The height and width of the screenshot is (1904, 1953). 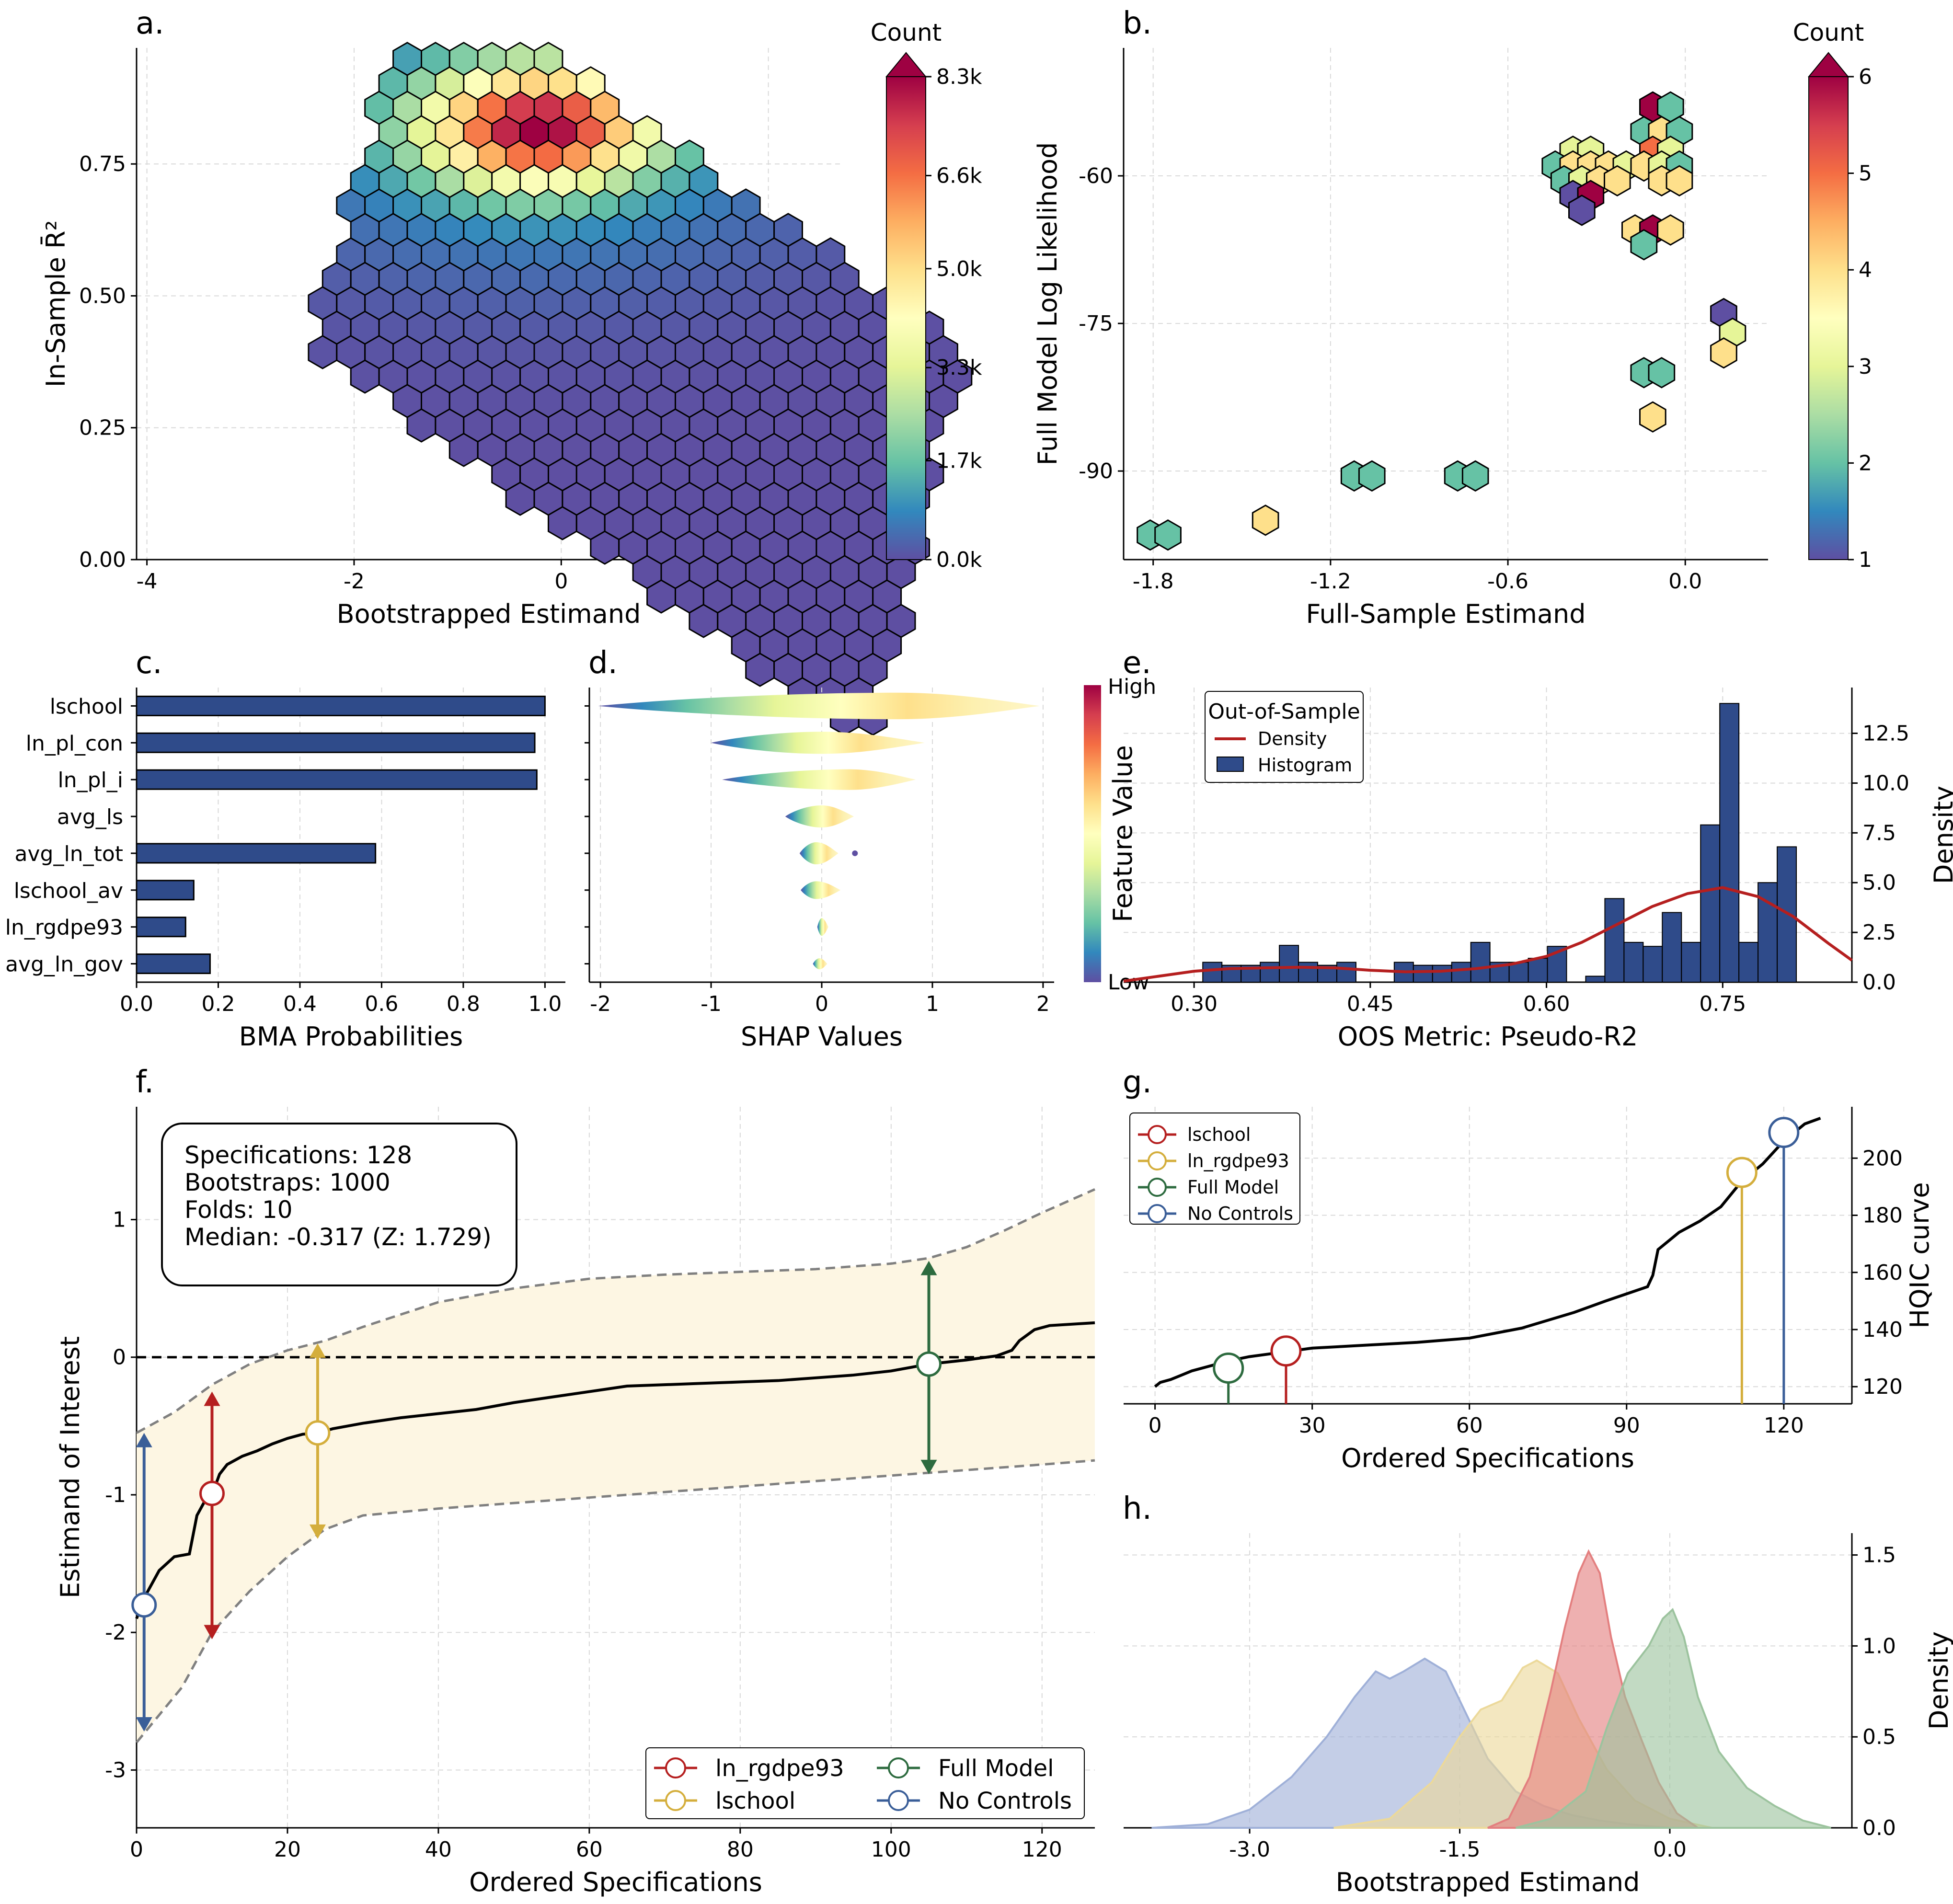 What do you see at coordinates (1828, 33) in the screenshot?
I see `colorbar-title: Count` at bounding box center [1828, 33].